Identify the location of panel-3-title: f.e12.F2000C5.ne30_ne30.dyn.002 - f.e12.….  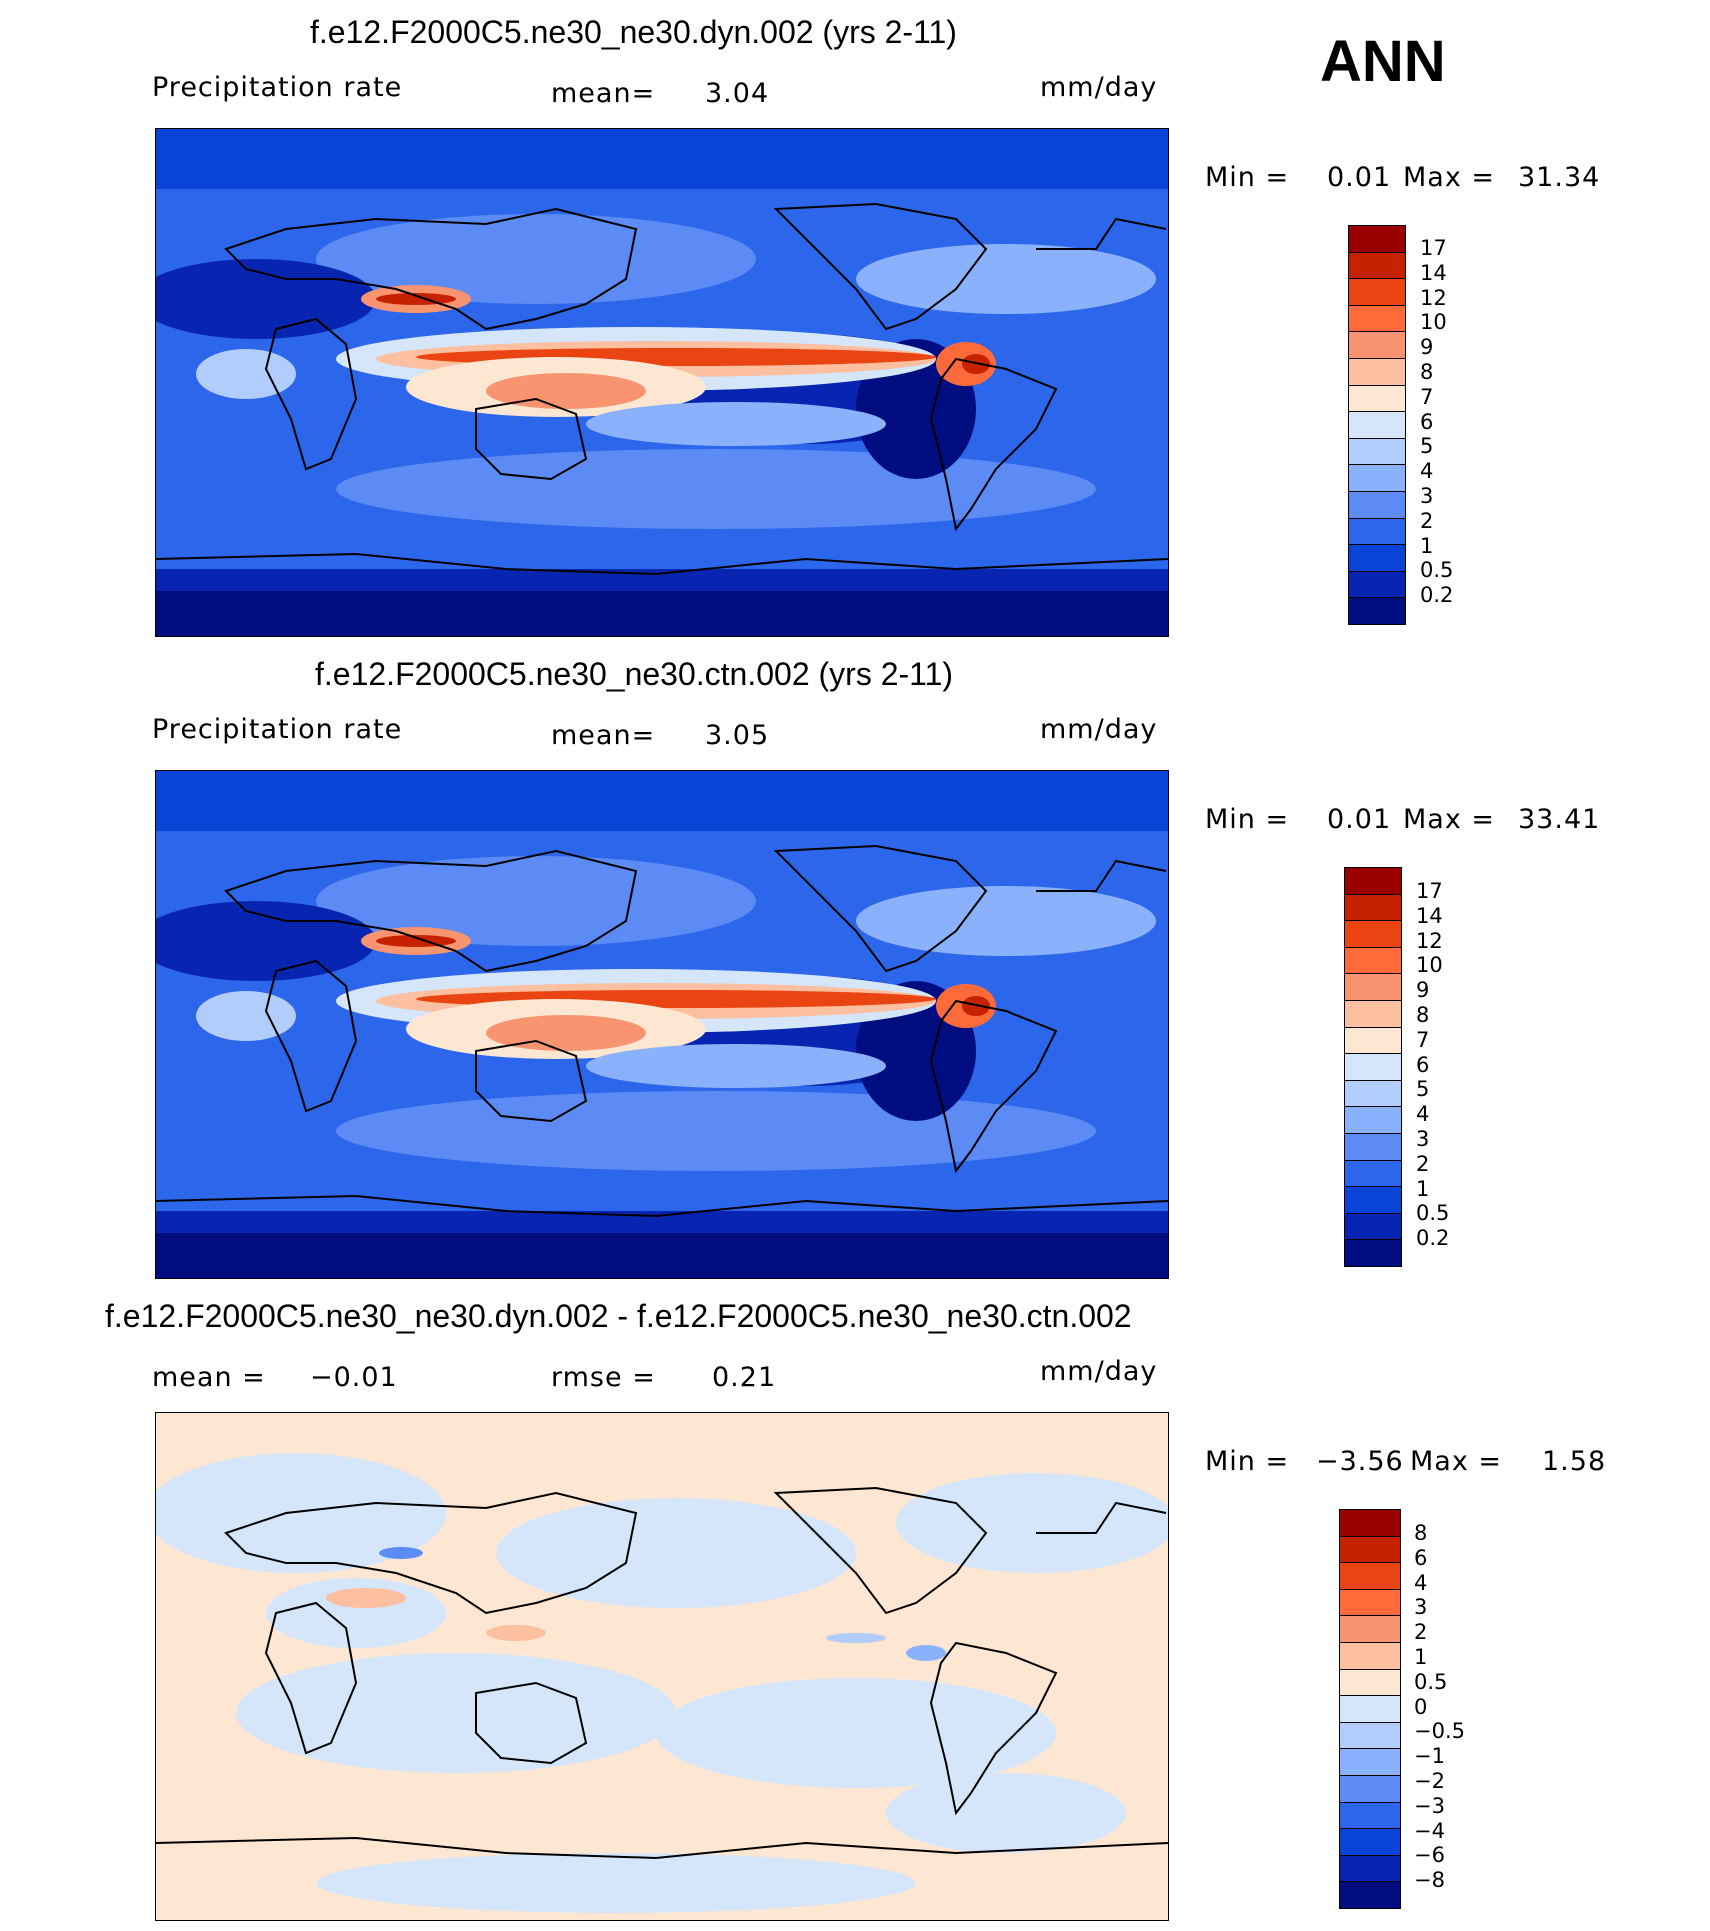
(618, 1316).